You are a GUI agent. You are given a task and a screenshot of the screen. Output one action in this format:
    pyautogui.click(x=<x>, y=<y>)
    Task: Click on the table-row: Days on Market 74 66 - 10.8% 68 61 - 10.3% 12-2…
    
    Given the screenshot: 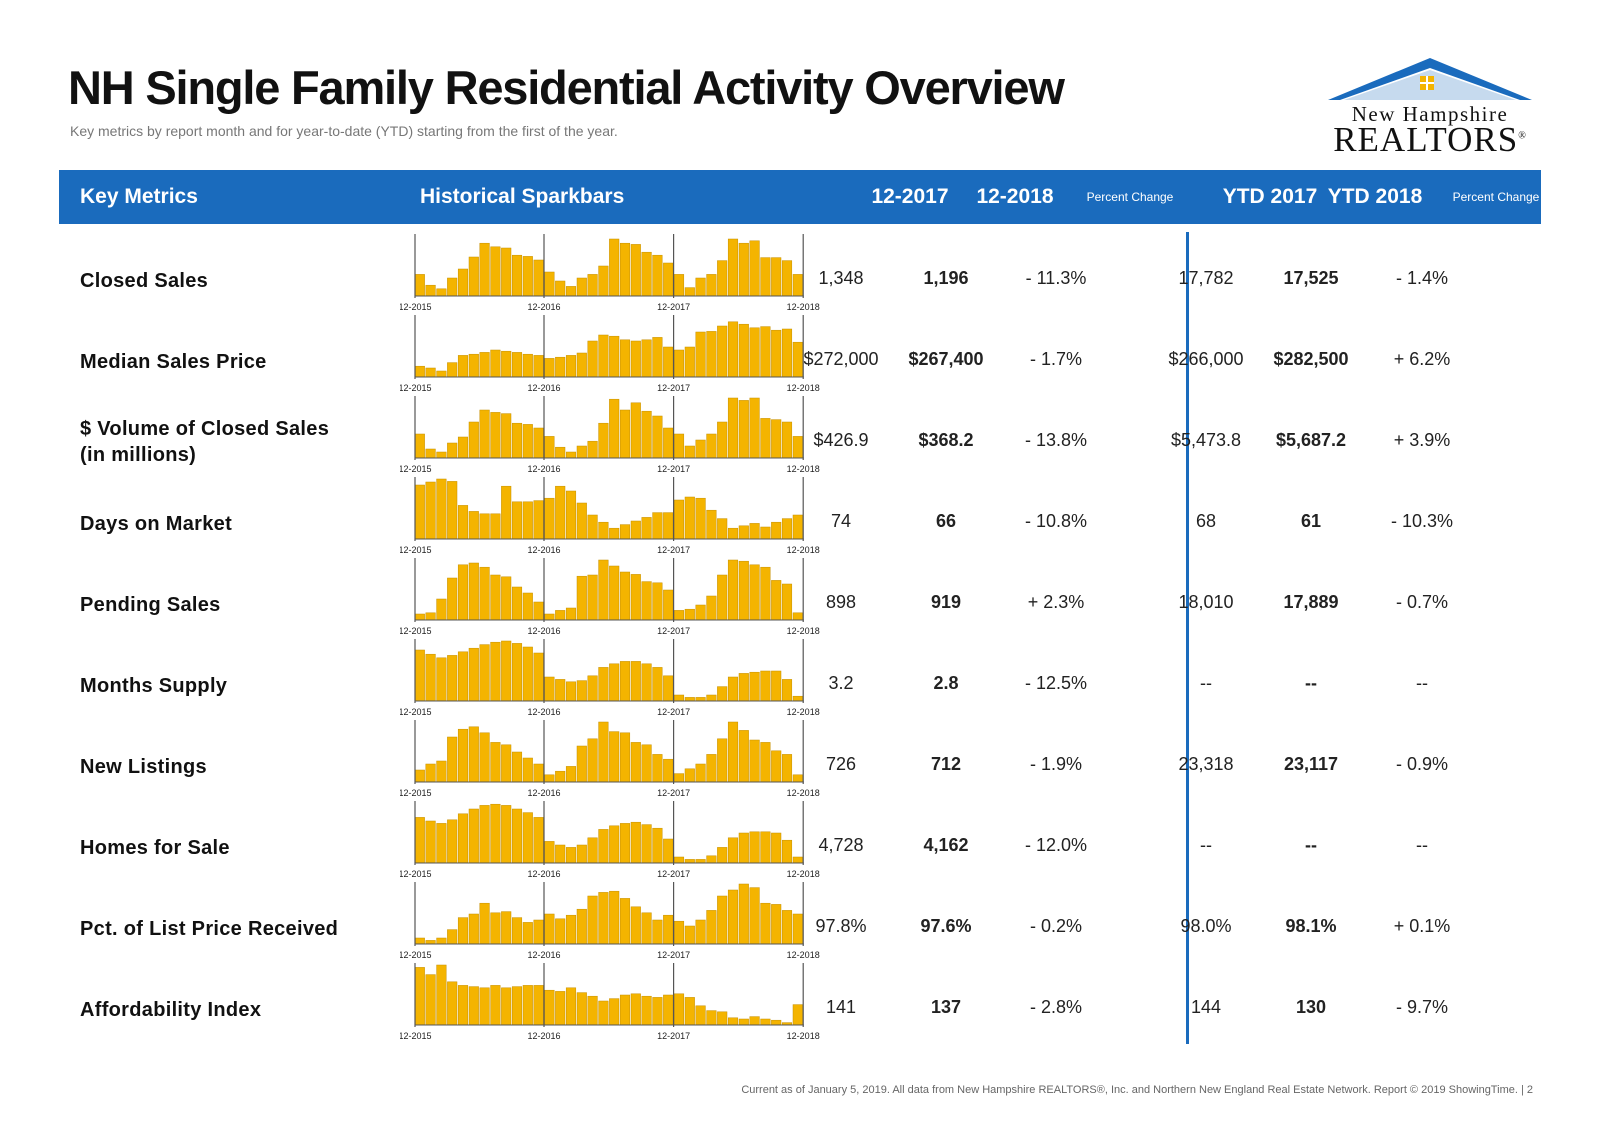 What is the action you would take?
    pyautogui.click(x=800, y=515)
    